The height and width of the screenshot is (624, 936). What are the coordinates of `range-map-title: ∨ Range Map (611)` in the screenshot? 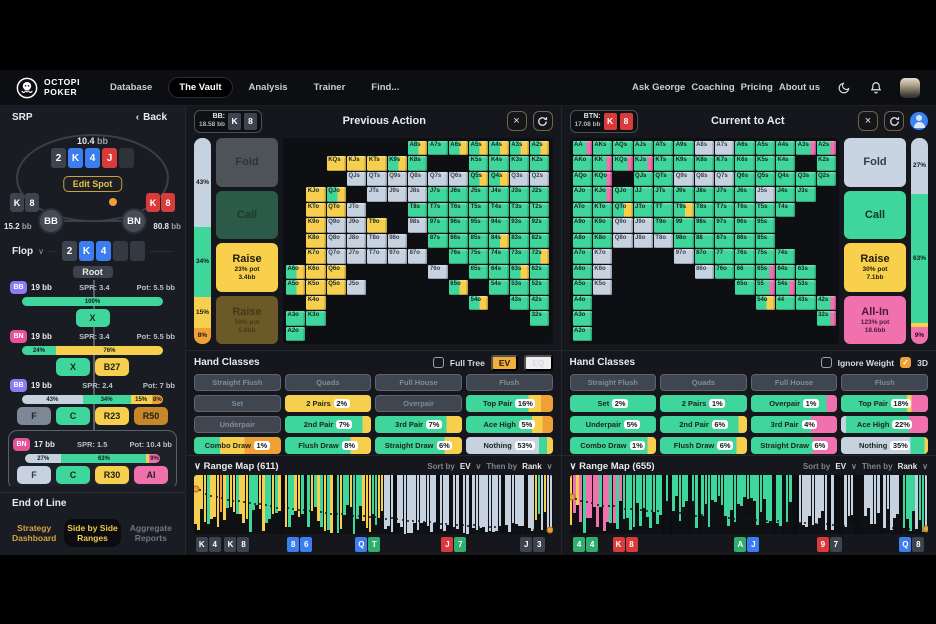 It's located at (236, 466).